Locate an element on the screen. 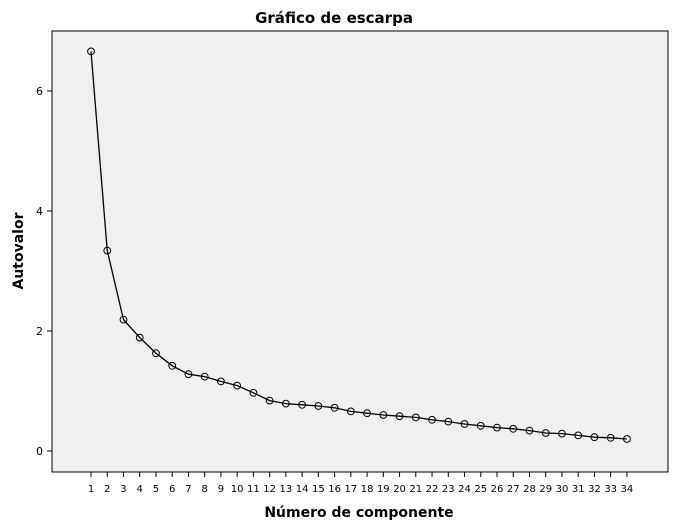 This screenshot has height=528, width=678. x-tick-label: 1 is located at coordinates (91, 489).